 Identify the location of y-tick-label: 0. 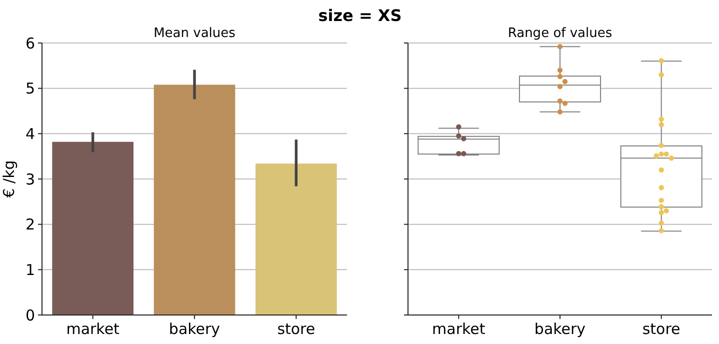
(30, 315).